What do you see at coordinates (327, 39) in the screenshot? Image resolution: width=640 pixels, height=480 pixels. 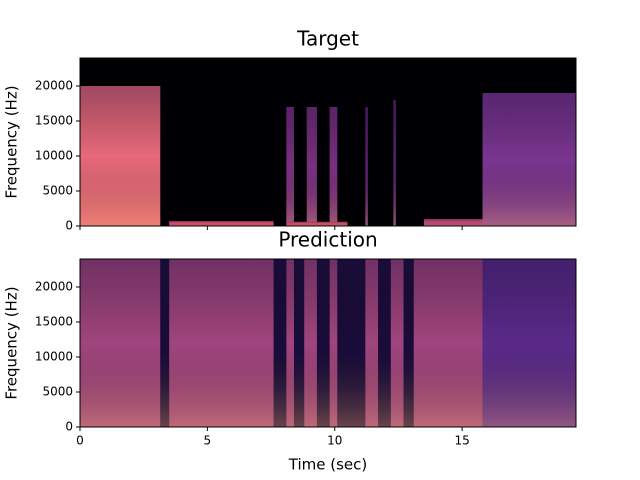 I see `chart-title: Target` at bounding box center [327, 39].